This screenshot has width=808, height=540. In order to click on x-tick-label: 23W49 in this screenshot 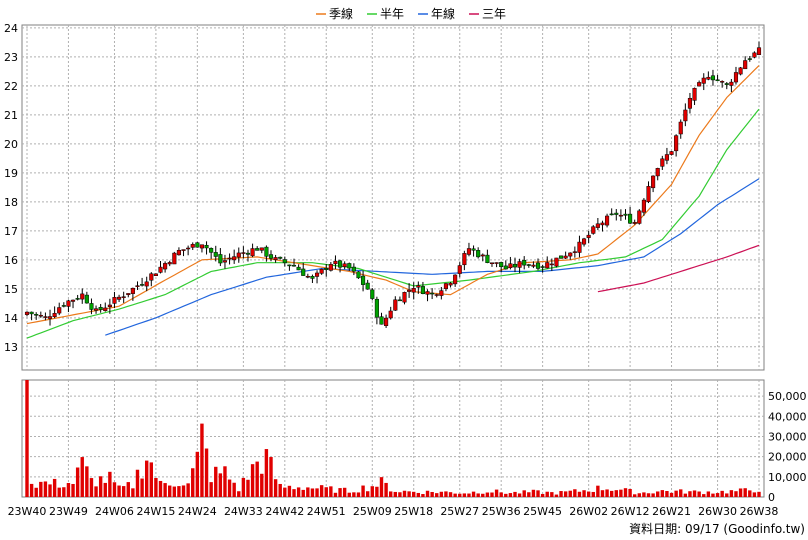, I will do `click(68, 511)`.